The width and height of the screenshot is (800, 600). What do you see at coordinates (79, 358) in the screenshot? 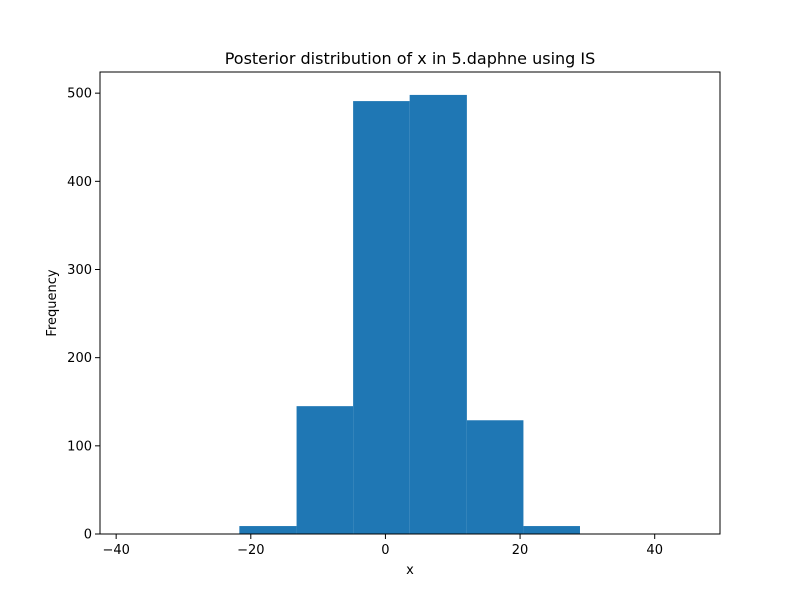
I see `y-tick-label-2: 200` at bounding box center [79, 358].